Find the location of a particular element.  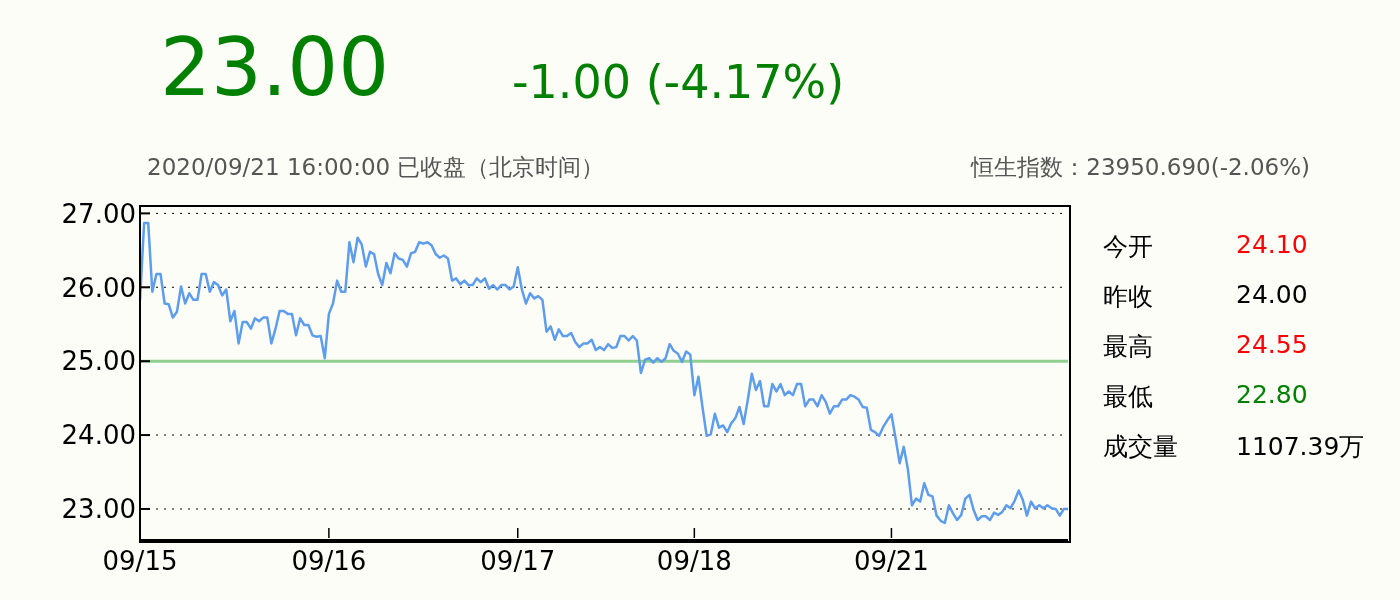

y-tick-label: 23.00 is located at coordinates (98, 509).